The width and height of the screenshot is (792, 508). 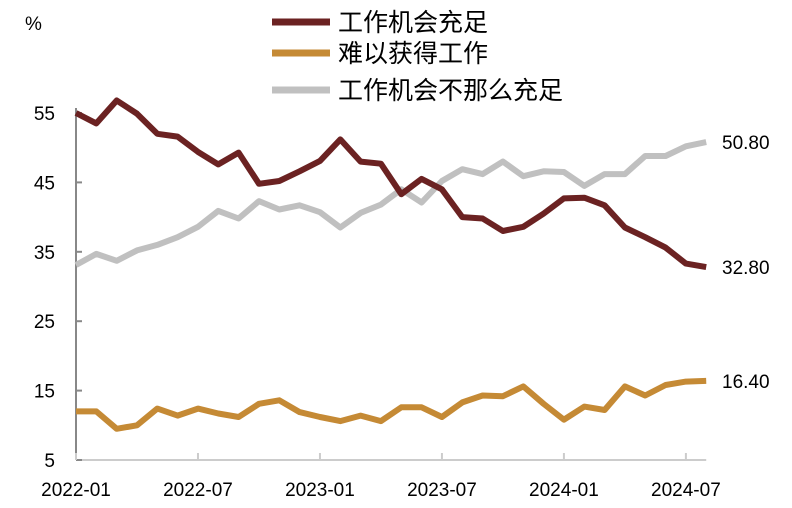 I want to click on end-value-label: 32.80, so click(x=746, y=268).